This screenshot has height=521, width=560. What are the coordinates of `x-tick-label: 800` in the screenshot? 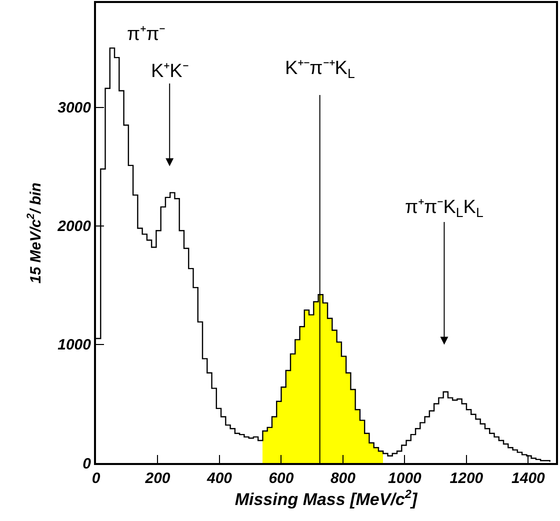 It's located at (343, 478).